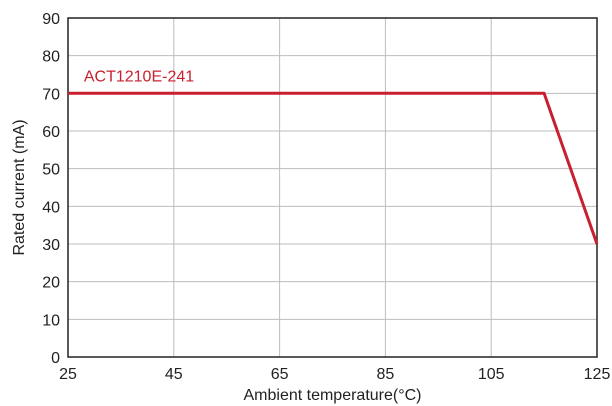 Image resolution: width=612 pixels, height=406 pixels. Describe the element at coordinates (332, 395) in the screenshot. I see `x-axis-title: Ambient temperature(°C)` at that location.